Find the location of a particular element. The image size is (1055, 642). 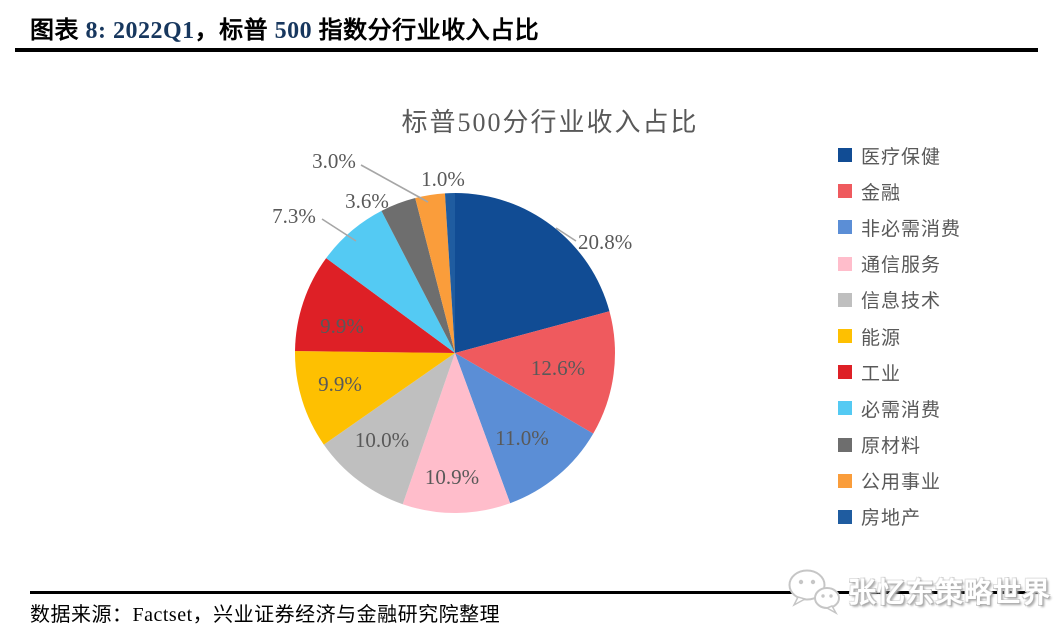

pie-label-real-estate: 1.0% is located at coordinates (443, 179).